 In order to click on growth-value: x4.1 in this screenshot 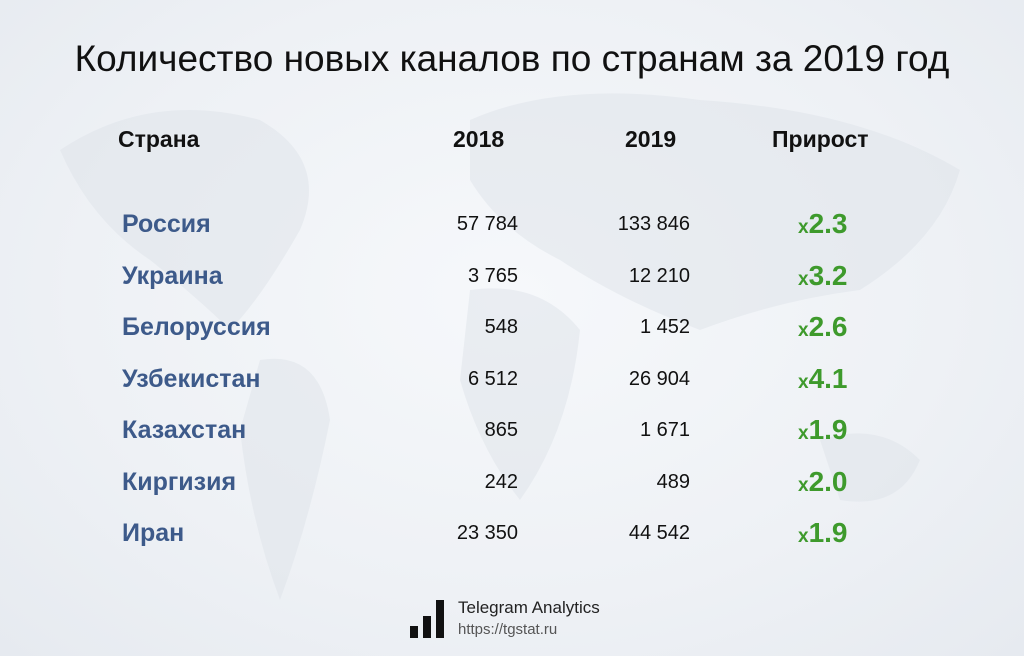, I will do `click(823, 379)`.